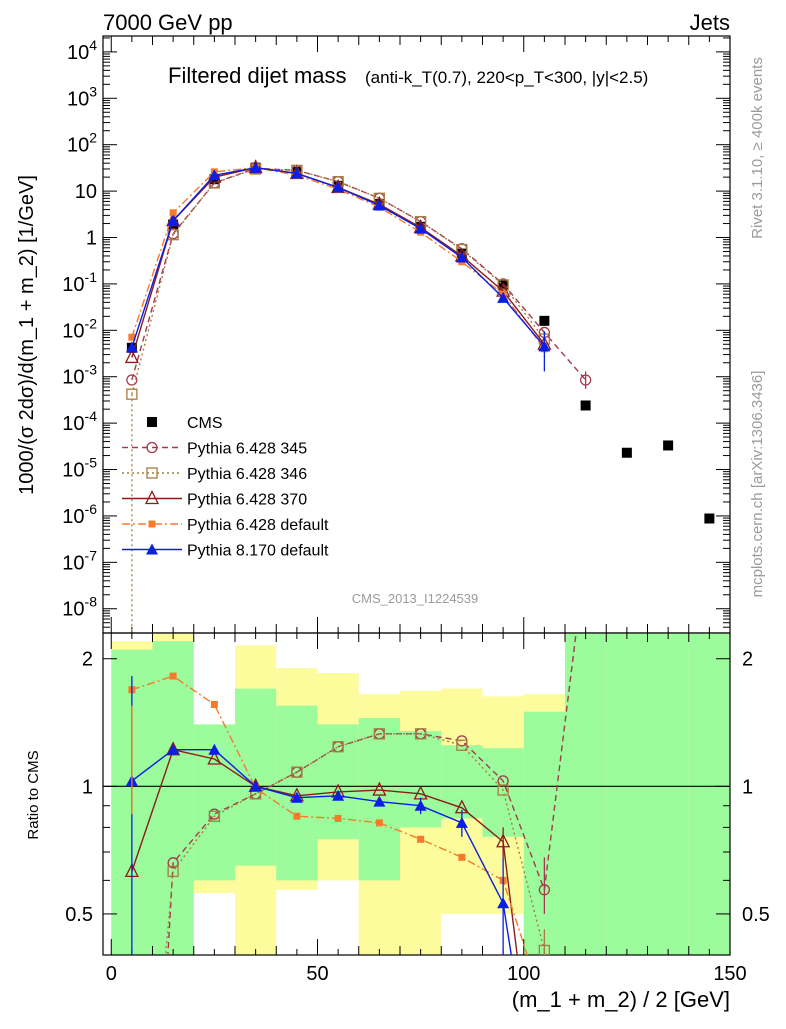  What do you see at coordinates (523, 974) in the screenshot?
I see `x-tick-label: 100` at bounding box center [523, 974].